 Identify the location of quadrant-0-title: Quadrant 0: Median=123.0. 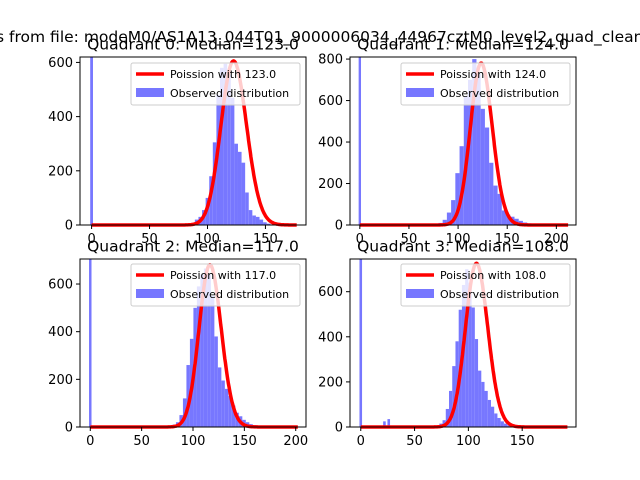
(193, 45).